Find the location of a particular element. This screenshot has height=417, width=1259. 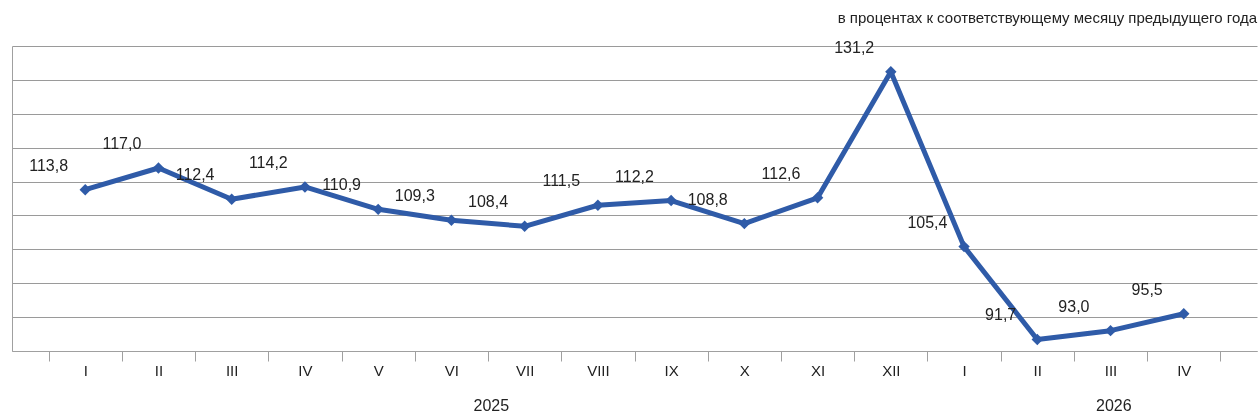

data-label: 110,9 is located at coordinates (342, 185).